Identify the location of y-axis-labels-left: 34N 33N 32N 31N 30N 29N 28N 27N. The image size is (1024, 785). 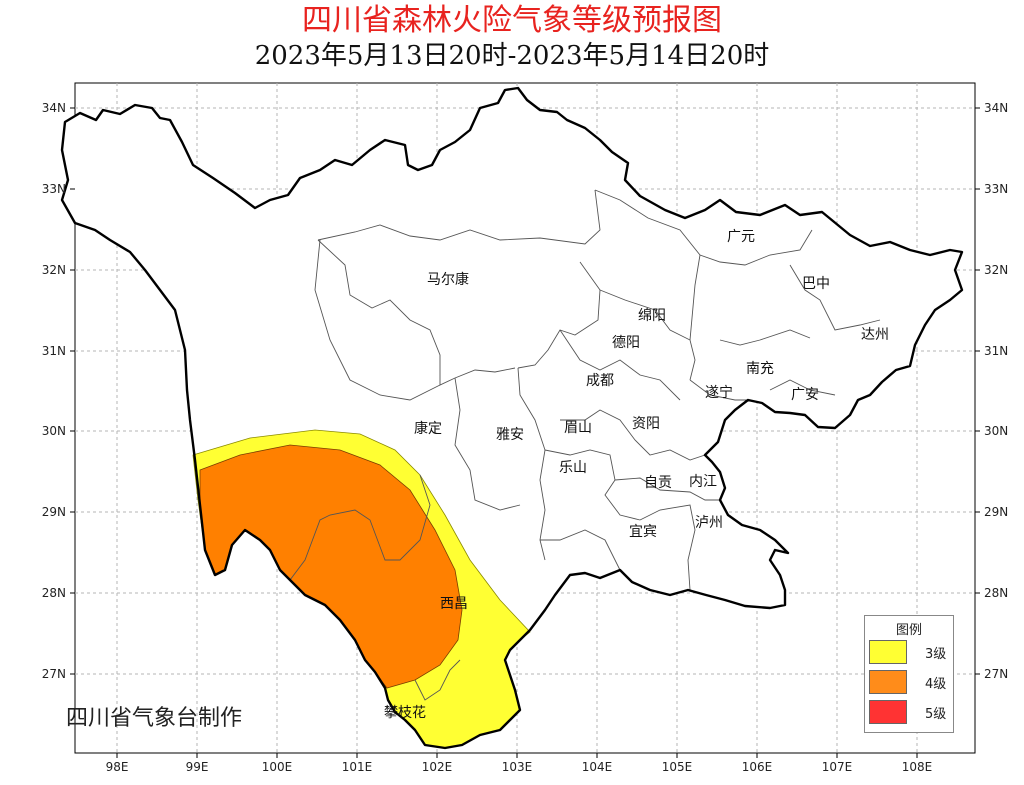
(54, 391).